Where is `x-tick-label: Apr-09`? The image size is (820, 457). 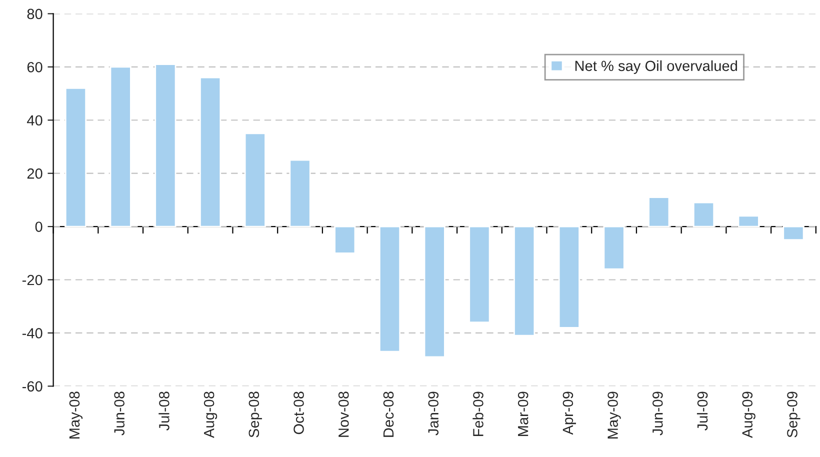 x-tick-label: Apr-09 is located at coordinates (569, 413).